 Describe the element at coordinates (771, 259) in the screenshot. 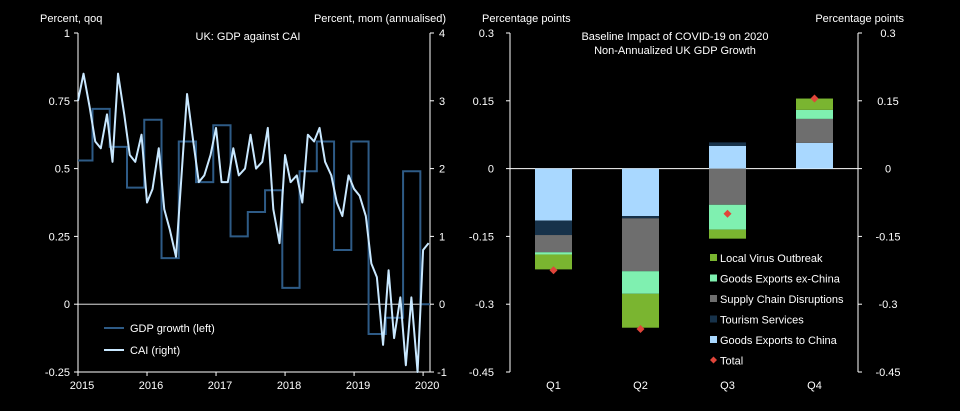

I see `legend-label: Local Virus Outbreak` at that location.